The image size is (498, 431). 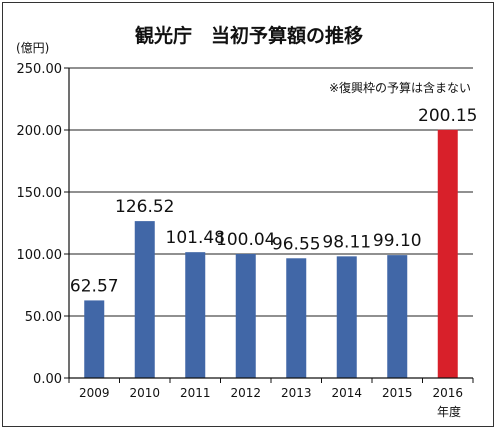 What do you see at coordinates (400, 87) in the screenshot?
I see `chart-note: ※復興枠の予算は含まない` at bounding box center [400, 87].